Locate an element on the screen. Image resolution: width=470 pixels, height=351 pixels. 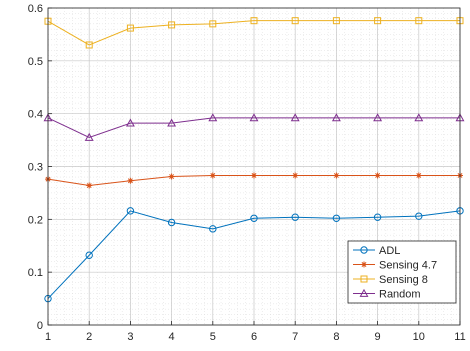
legend-entry: Sensing 4.7 is located at coordinates (395, 266).